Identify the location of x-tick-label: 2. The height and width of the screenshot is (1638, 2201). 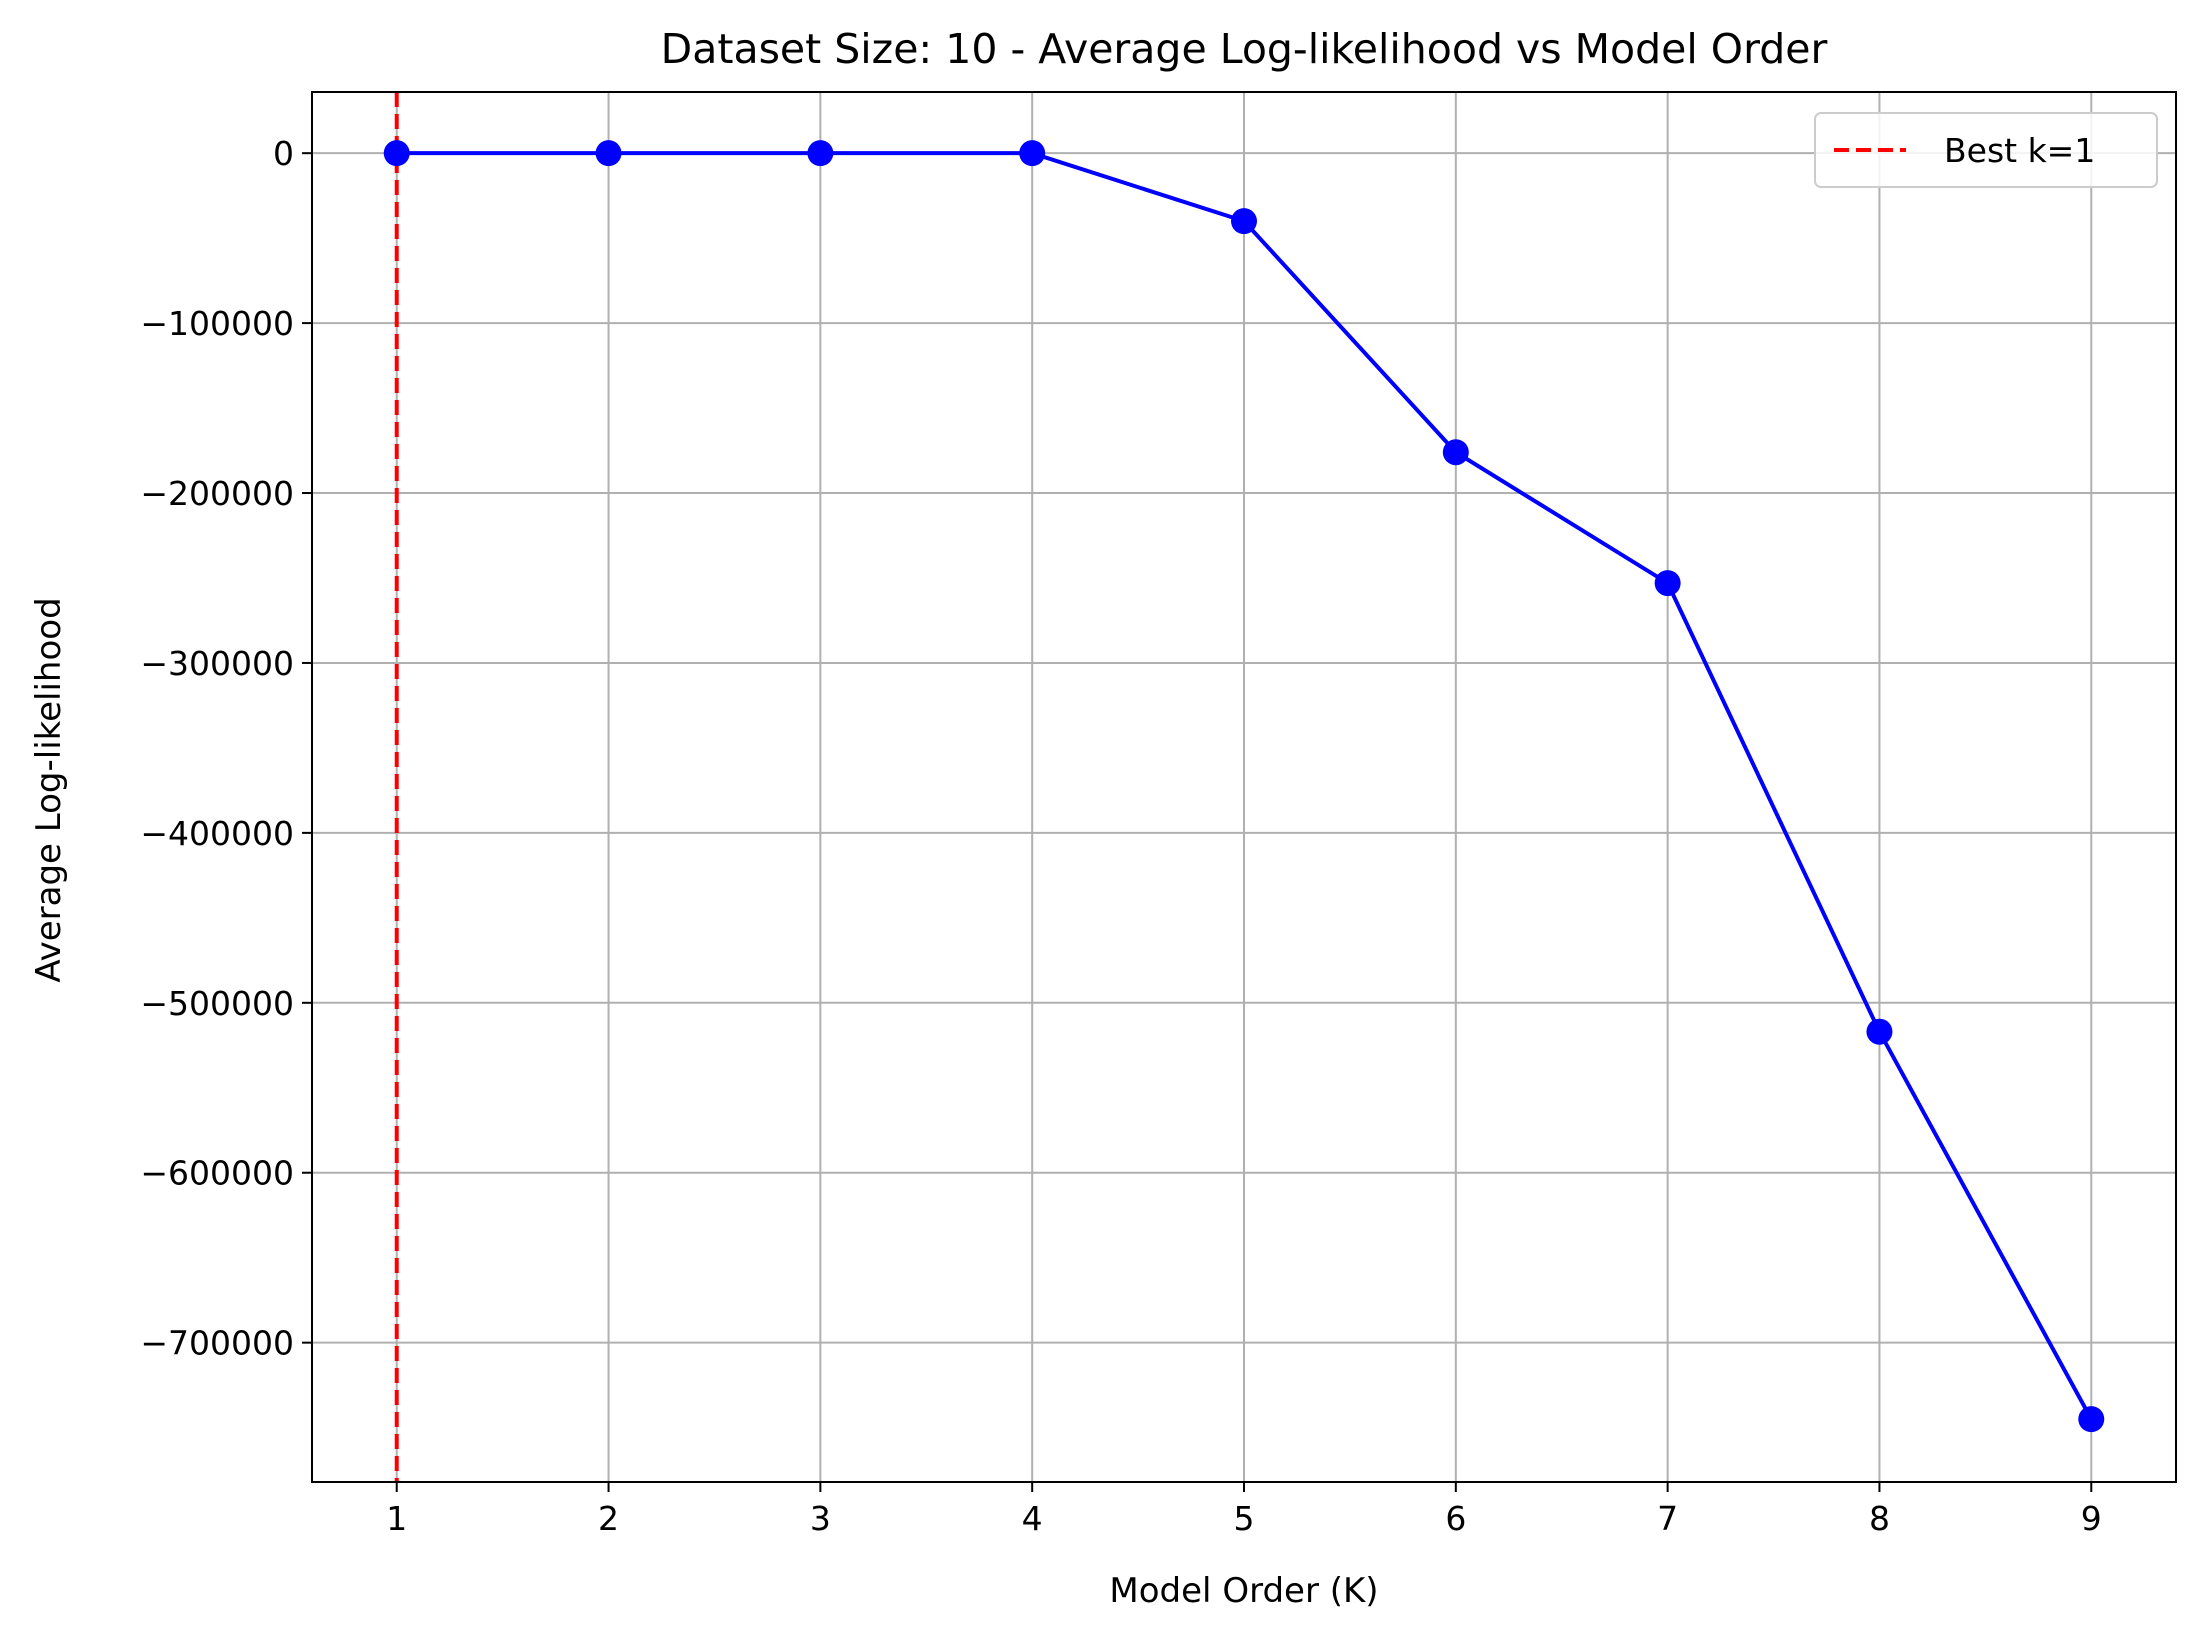
(608, 1518).